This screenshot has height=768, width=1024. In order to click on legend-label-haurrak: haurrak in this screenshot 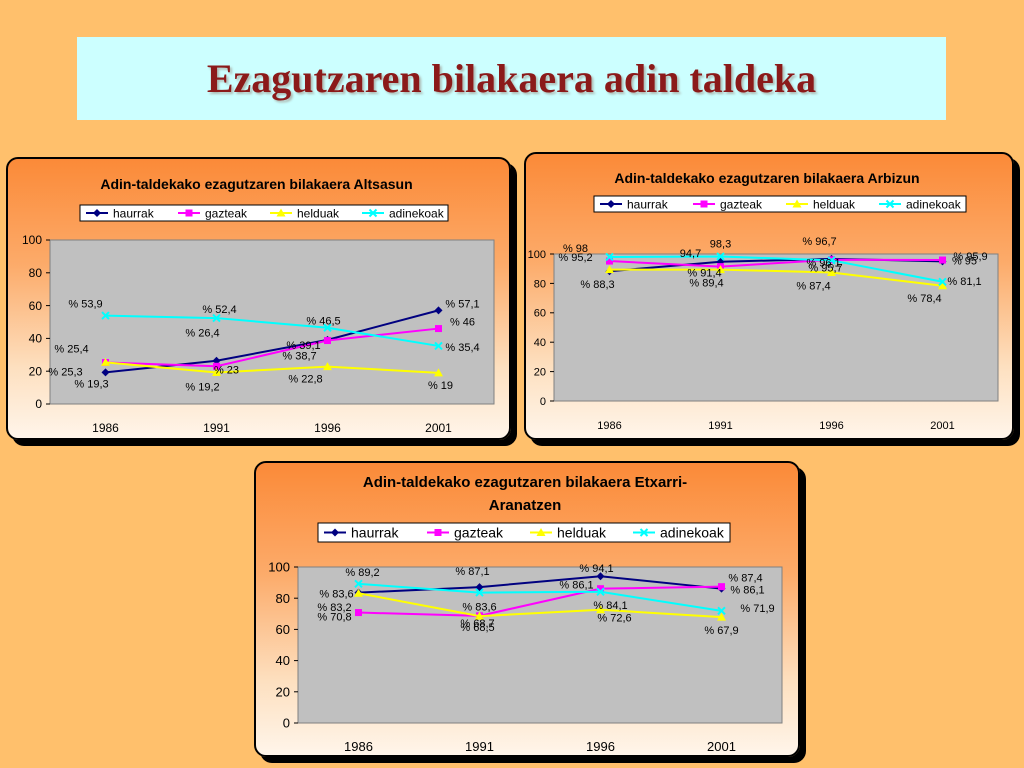, I will do `click(648, 204)`.